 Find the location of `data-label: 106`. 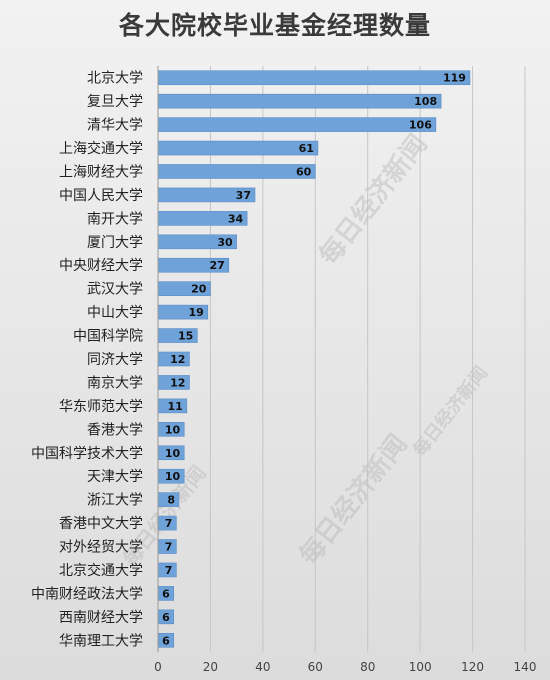

data-label: 106 is located at coordinates (420, 125).